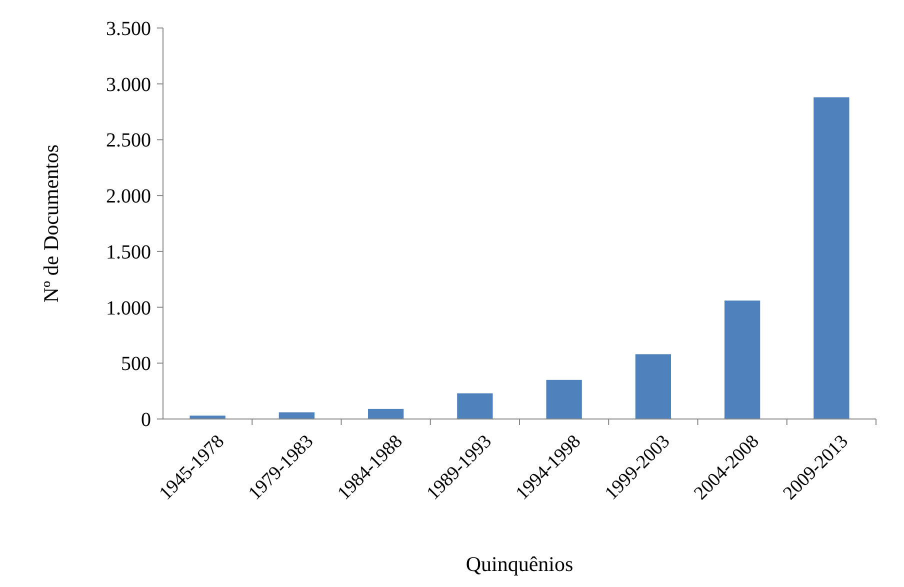 The height and width of the screenshot is (587, 904). What do you see at coordinates (136, 364) in the screenshot?
I see `y-tick-label: 500` at bounding box center [136, 364].